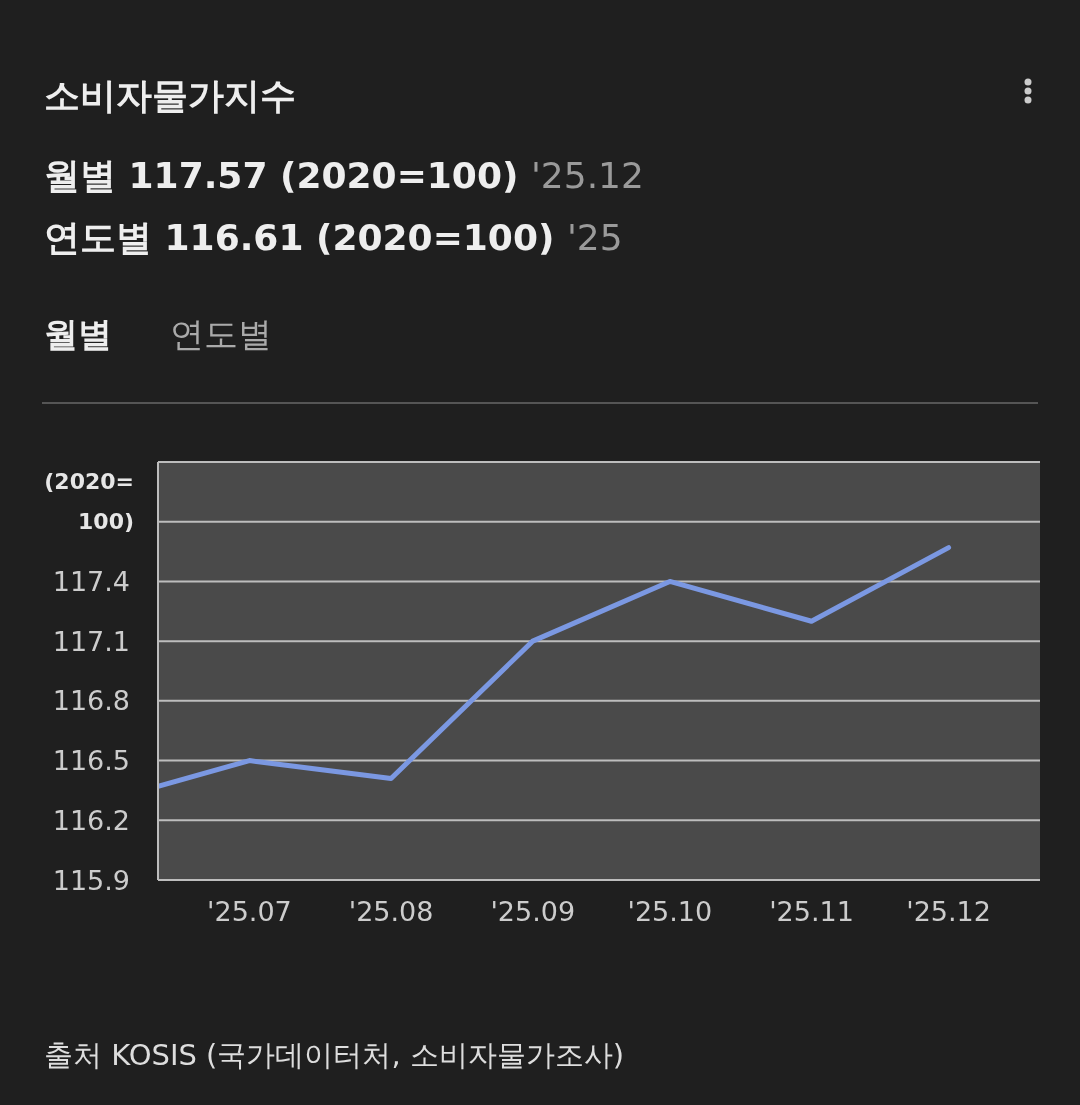 The image size is (1080, 1105). I want to click on text: 연도별, so click(221, 334).